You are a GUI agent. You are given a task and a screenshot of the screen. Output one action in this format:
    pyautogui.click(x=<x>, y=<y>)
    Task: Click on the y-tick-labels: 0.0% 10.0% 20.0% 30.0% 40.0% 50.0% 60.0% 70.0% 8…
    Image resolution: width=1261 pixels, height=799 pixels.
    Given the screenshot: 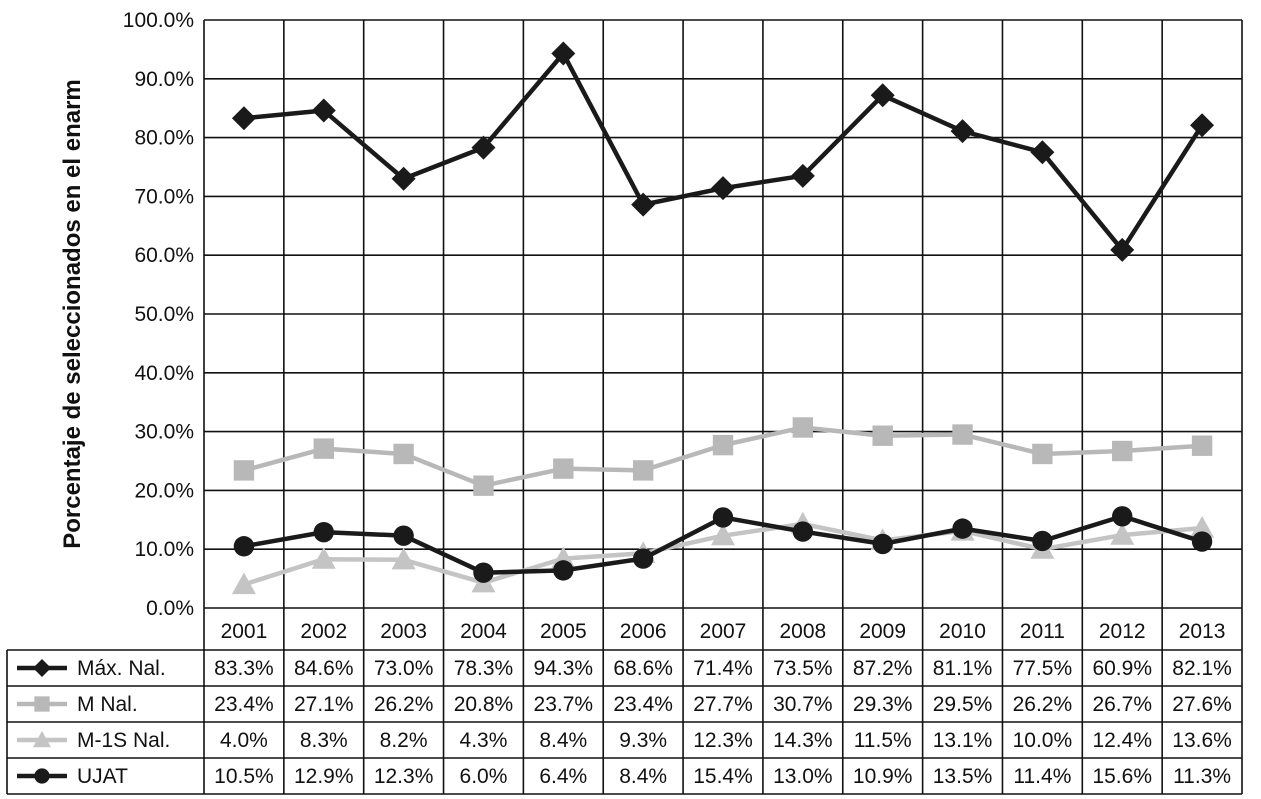 What is the action you would take?
    pyautogui.click(x=158, y=314)
    